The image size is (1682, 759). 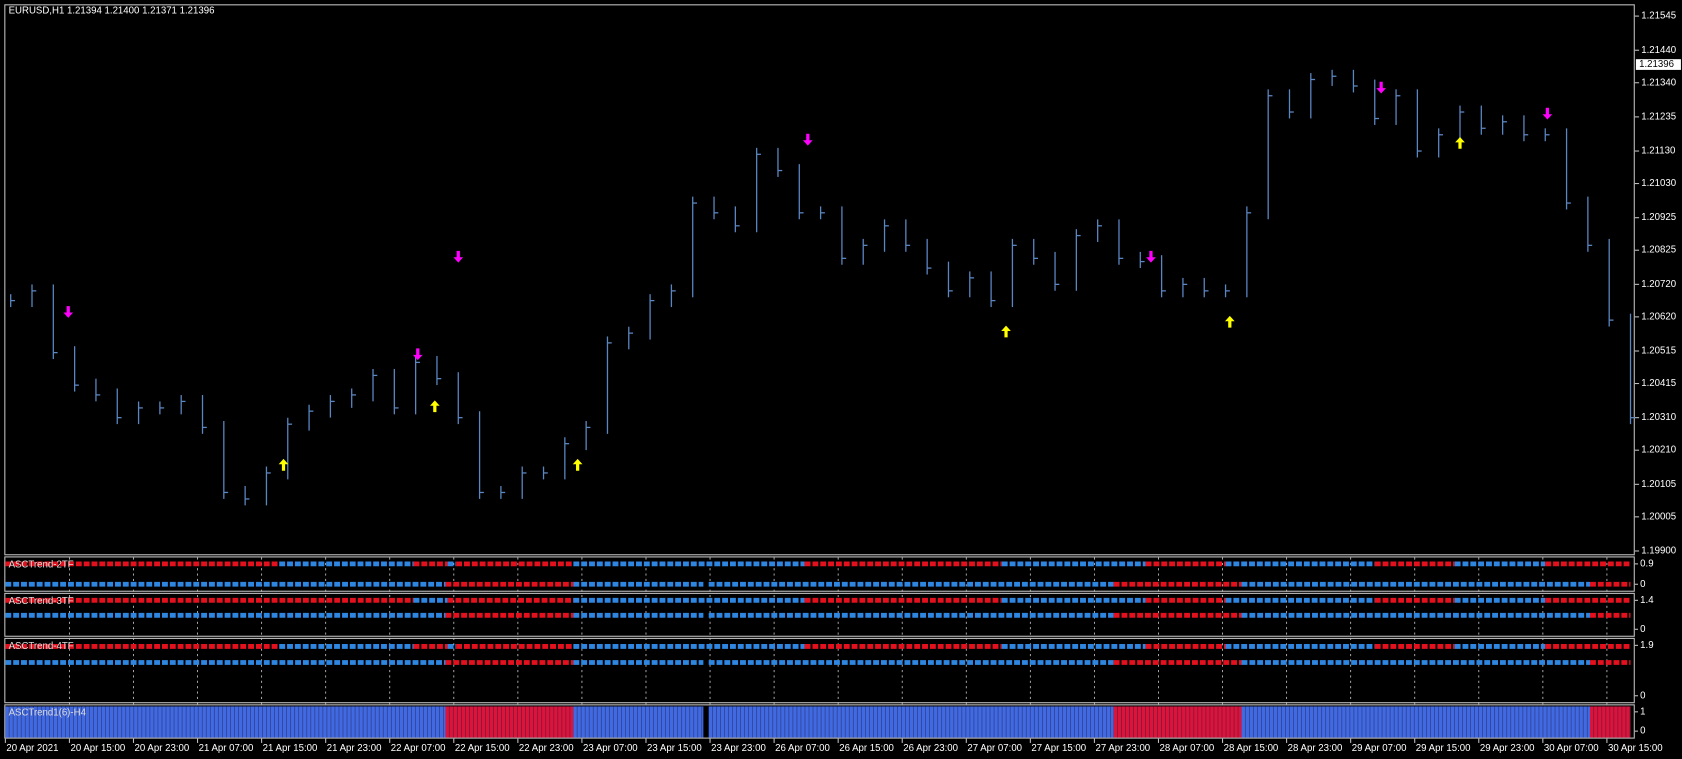 What do you see at coordinates (41, 601) in the screenshot?
I see `indicator-name: ASCTrend-3TF` at bounding box center [41, 601].